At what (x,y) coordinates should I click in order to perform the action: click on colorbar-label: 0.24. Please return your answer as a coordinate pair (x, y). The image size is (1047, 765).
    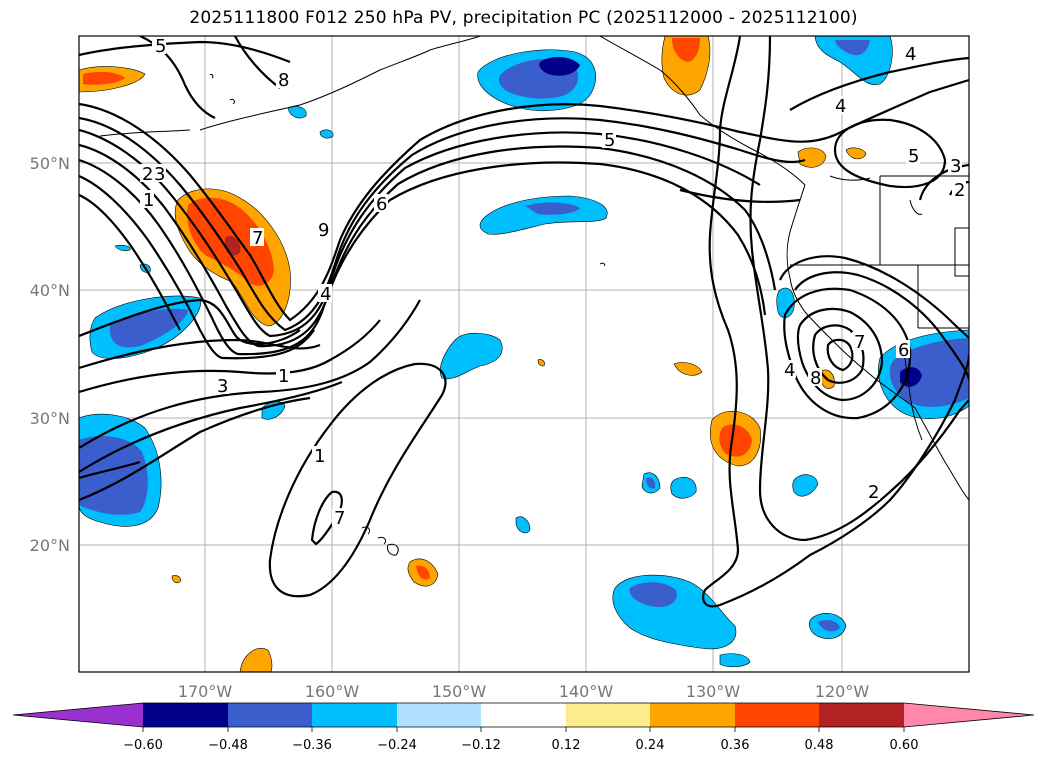
    Looking at the image, I should click on (650, 745).